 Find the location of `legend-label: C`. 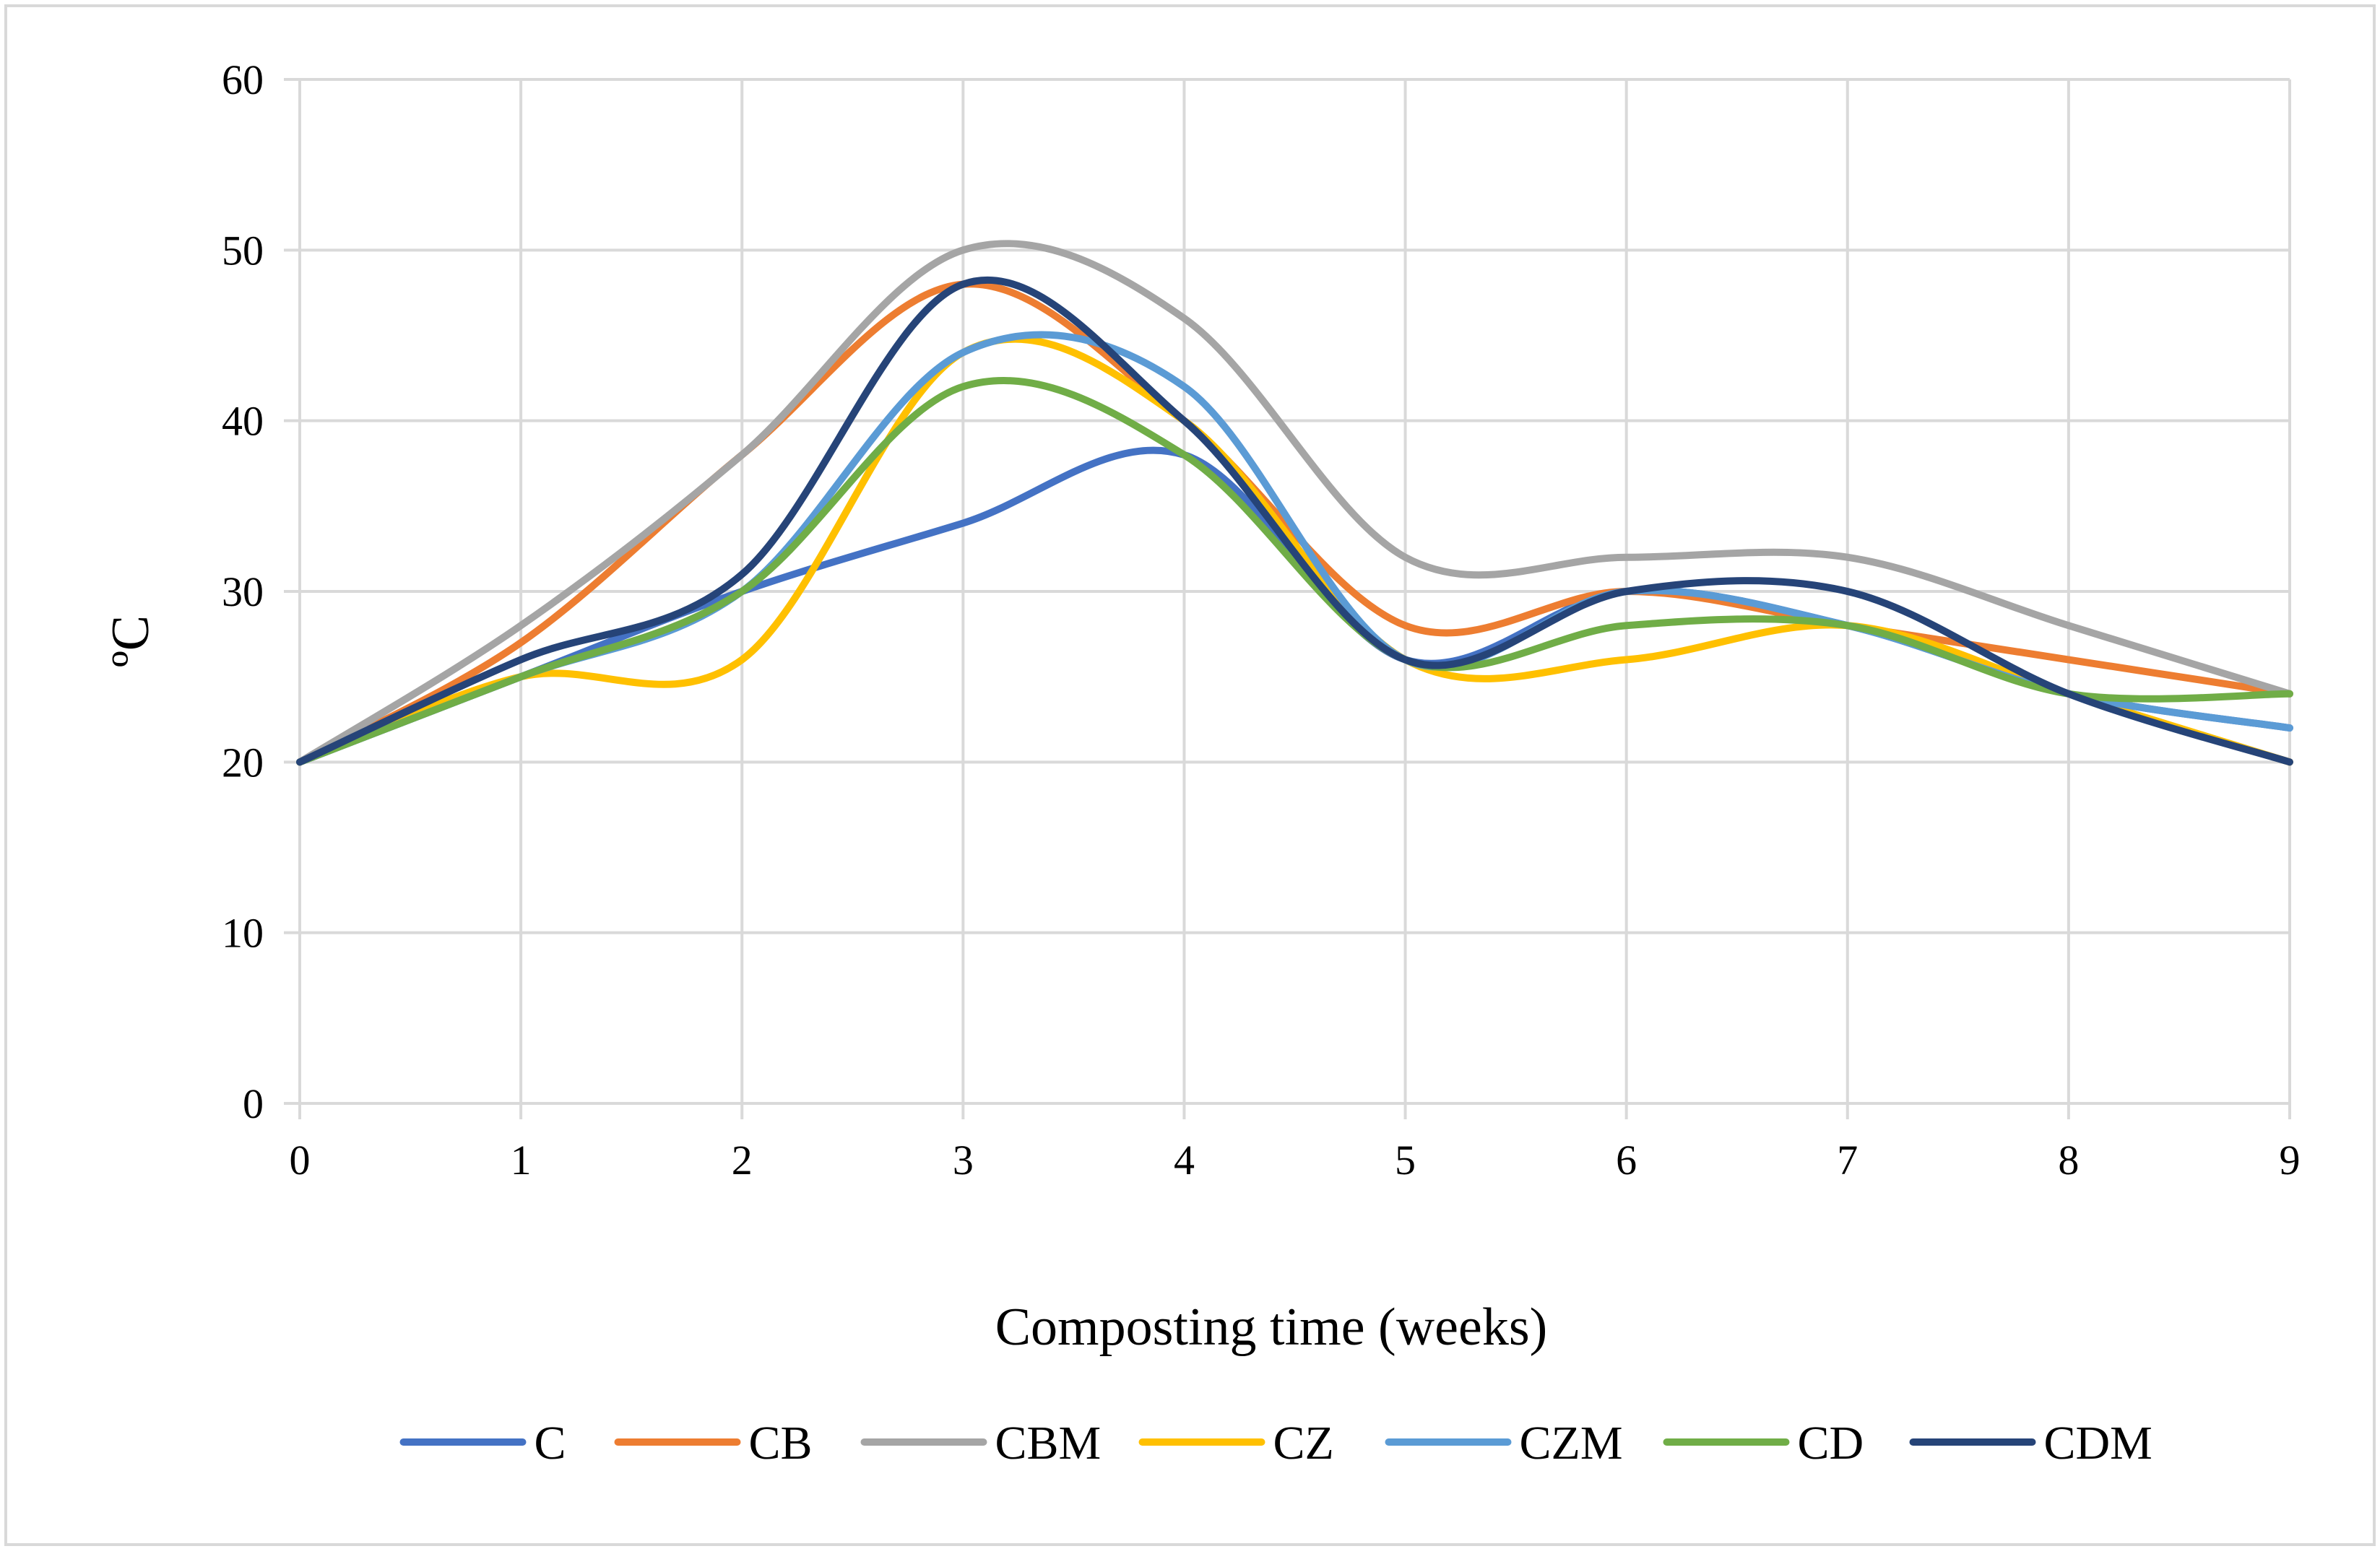

legend-label: C is located at coordinates (550, 1443).